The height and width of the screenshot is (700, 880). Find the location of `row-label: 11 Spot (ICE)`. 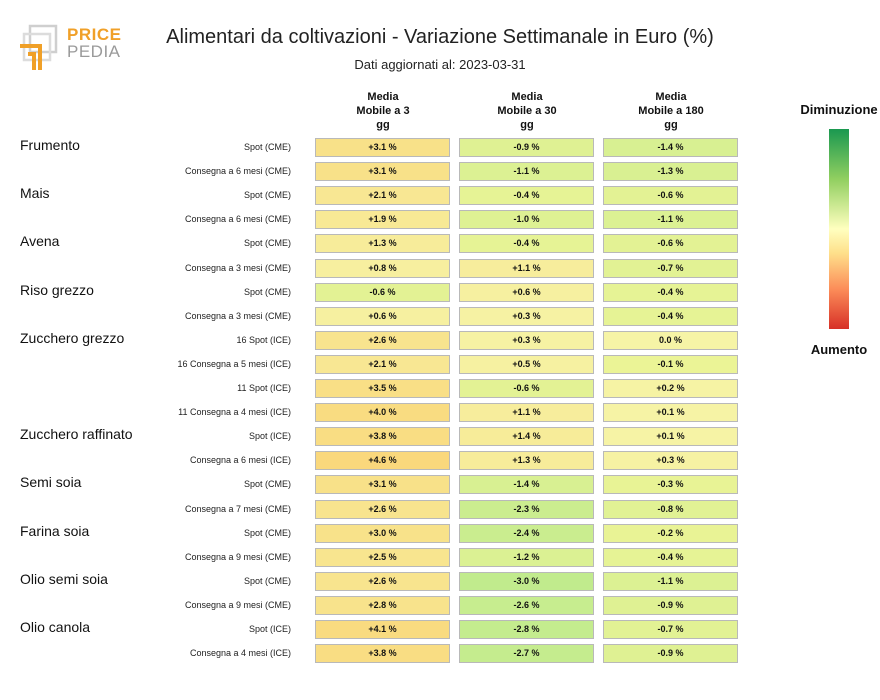

row-label: 11 Spot (ICE) is located at coordinates (264, 388).